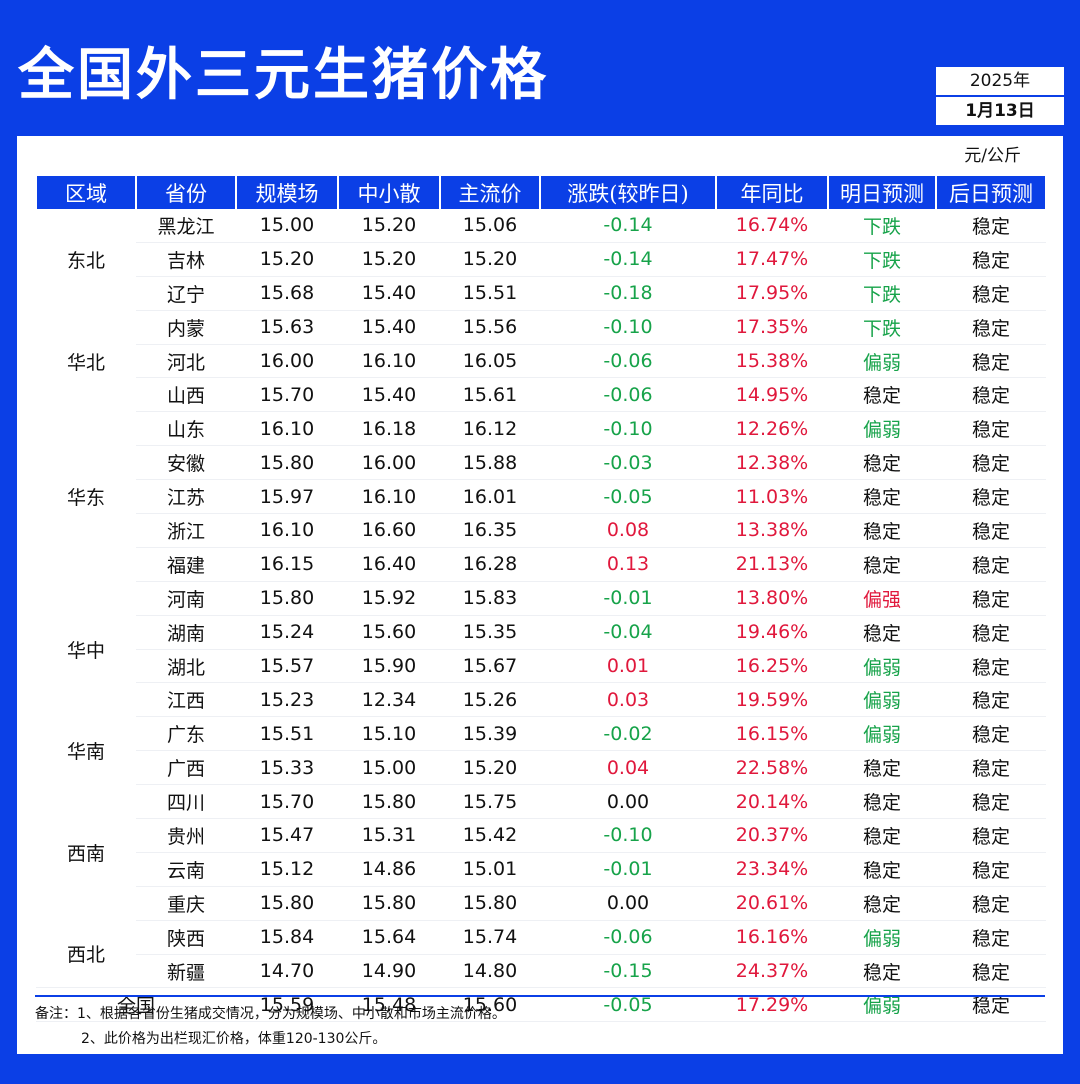 The height and width of the screenshot is (1084, 1080). What do you see at coordinates (772, 632) in the screenshot?
I see `cell-yoy: 19.46%` at bounding box center [772, 632].